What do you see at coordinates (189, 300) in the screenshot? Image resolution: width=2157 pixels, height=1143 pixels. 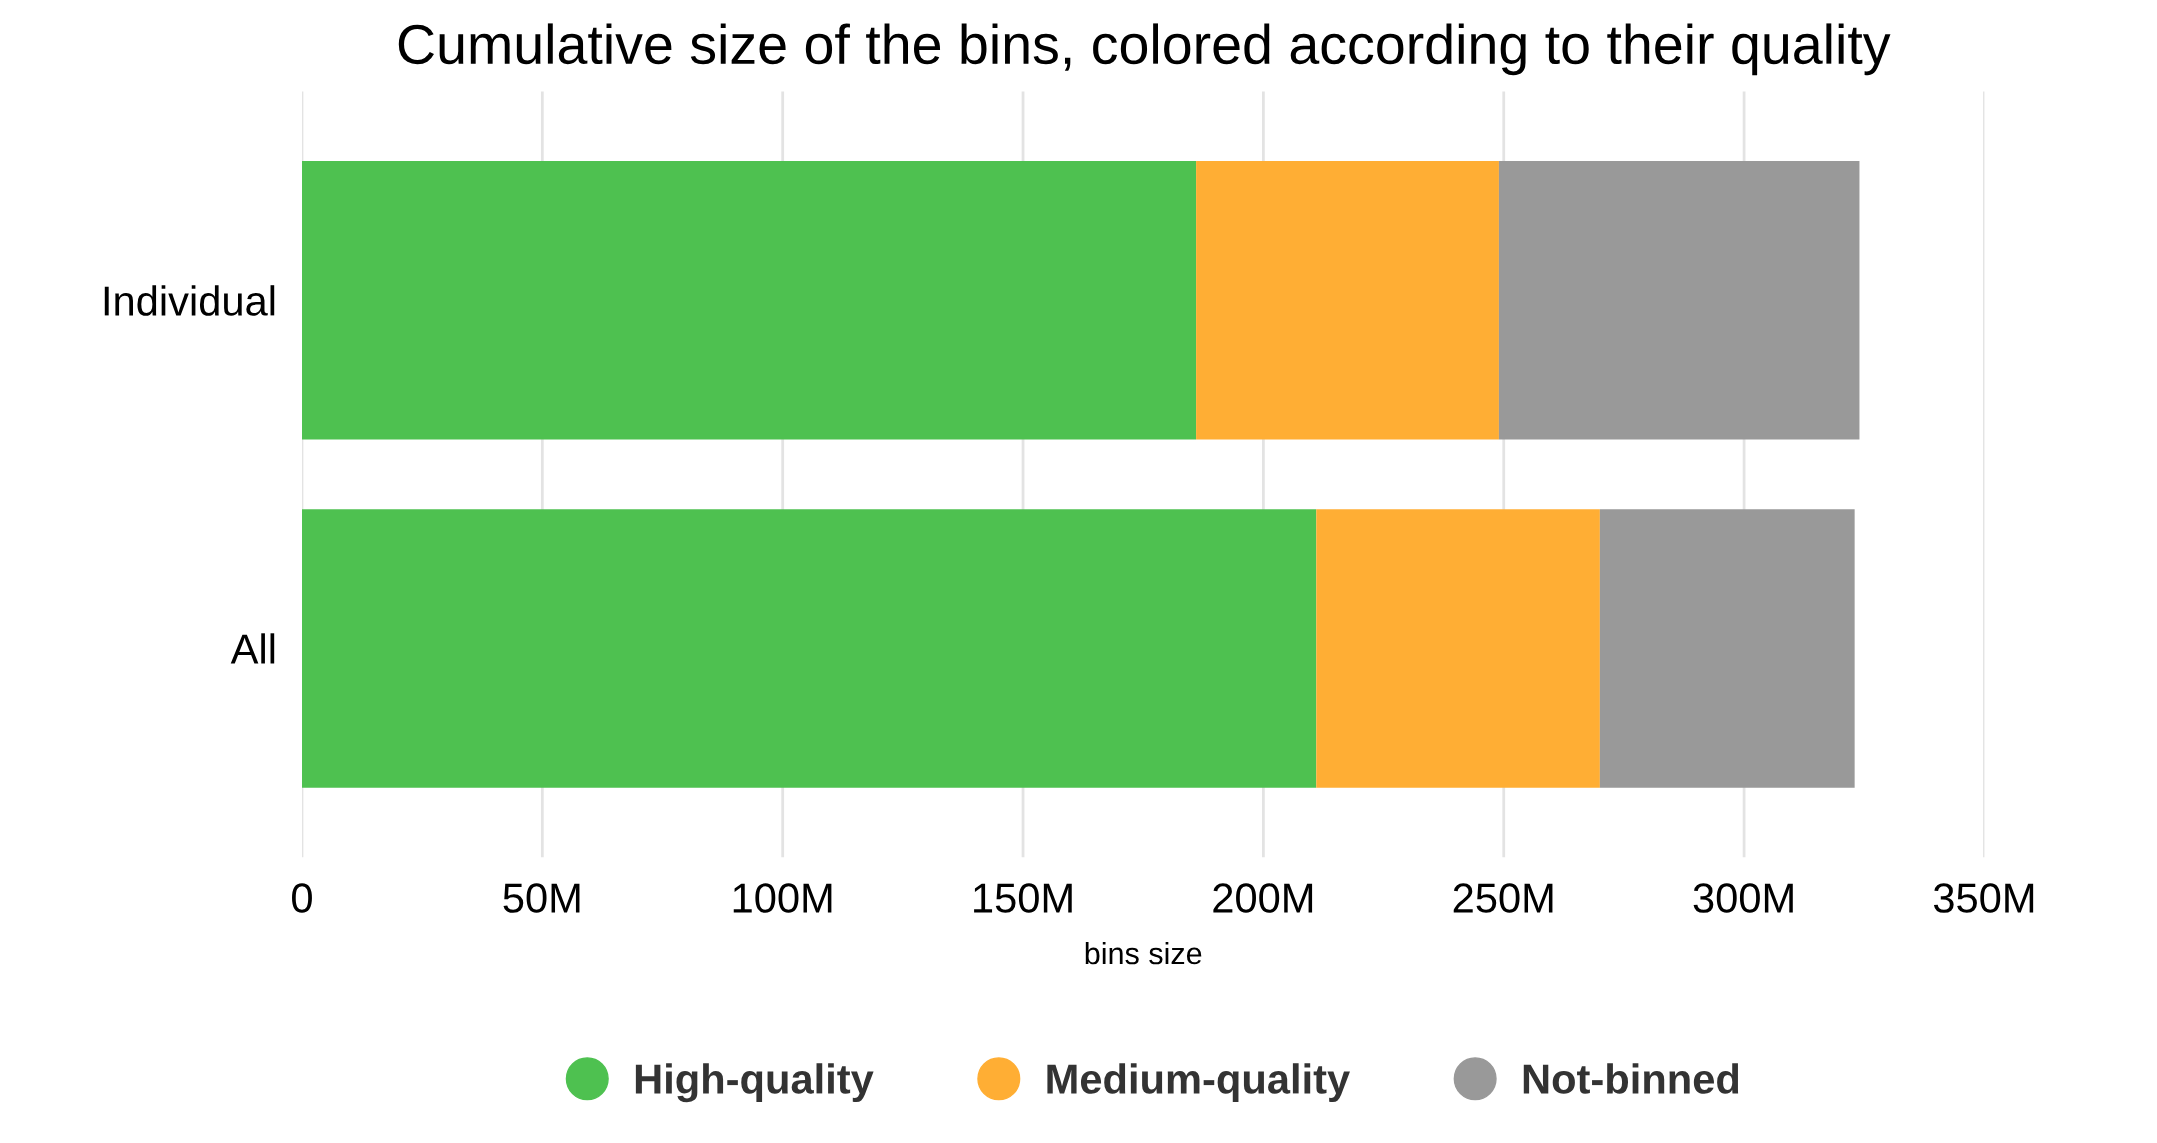 I see `y-tick-label: Individual` at bounding box center [189, 300].